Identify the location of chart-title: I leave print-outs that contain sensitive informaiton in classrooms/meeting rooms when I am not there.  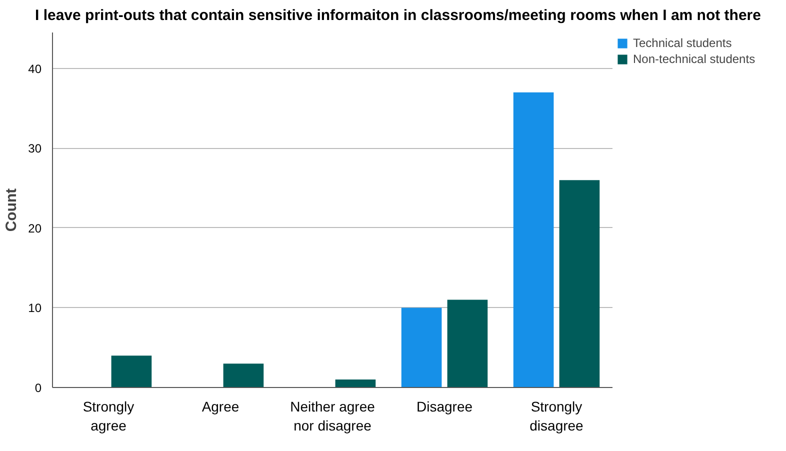
(398, 16).